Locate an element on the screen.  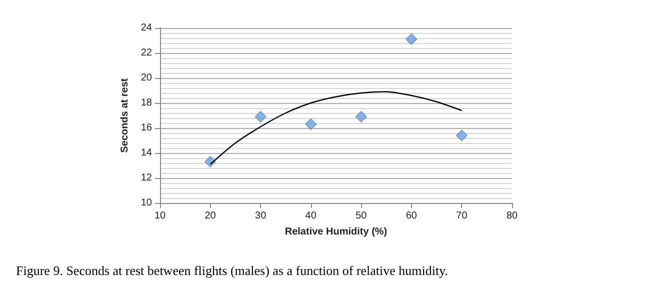
y-tick-label: 22 is located at coordinates (146, 53).